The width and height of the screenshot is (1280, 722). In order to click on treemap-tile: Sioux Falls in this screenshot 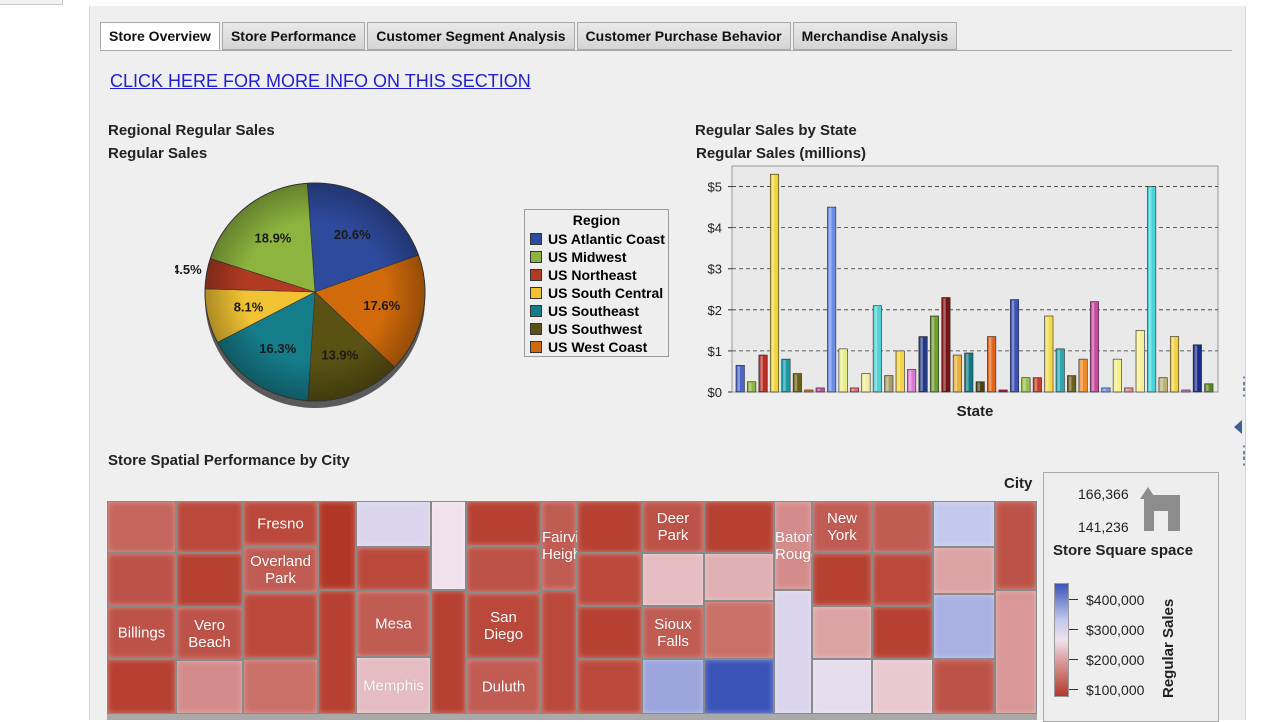, I will do `click(673, 632)`.